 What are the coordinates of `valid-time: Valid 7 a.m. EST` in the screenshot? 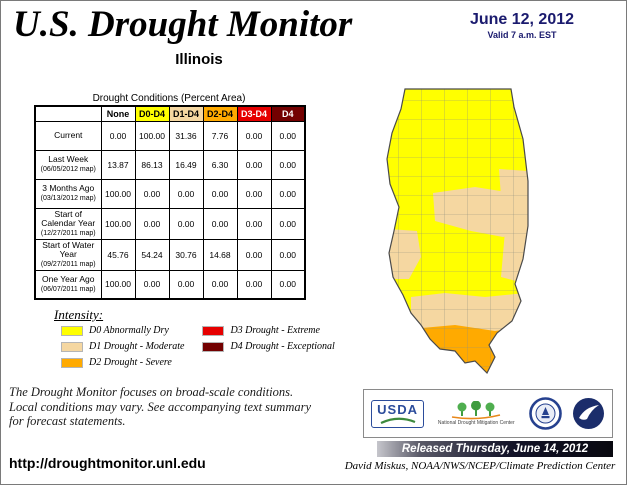 It's located at (522, 35).